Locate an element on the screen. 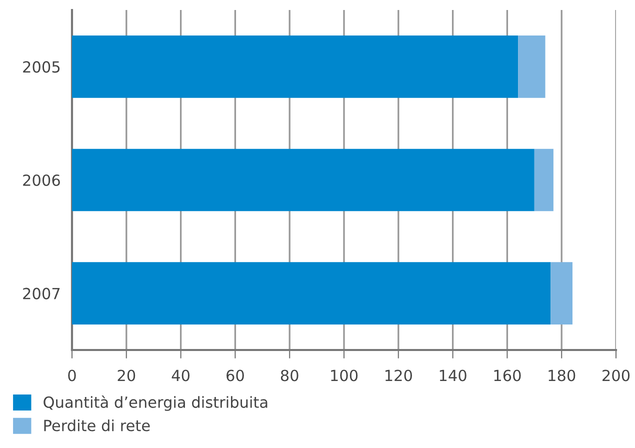  x-tick-label: 80 is located at coordinates (289, 376).